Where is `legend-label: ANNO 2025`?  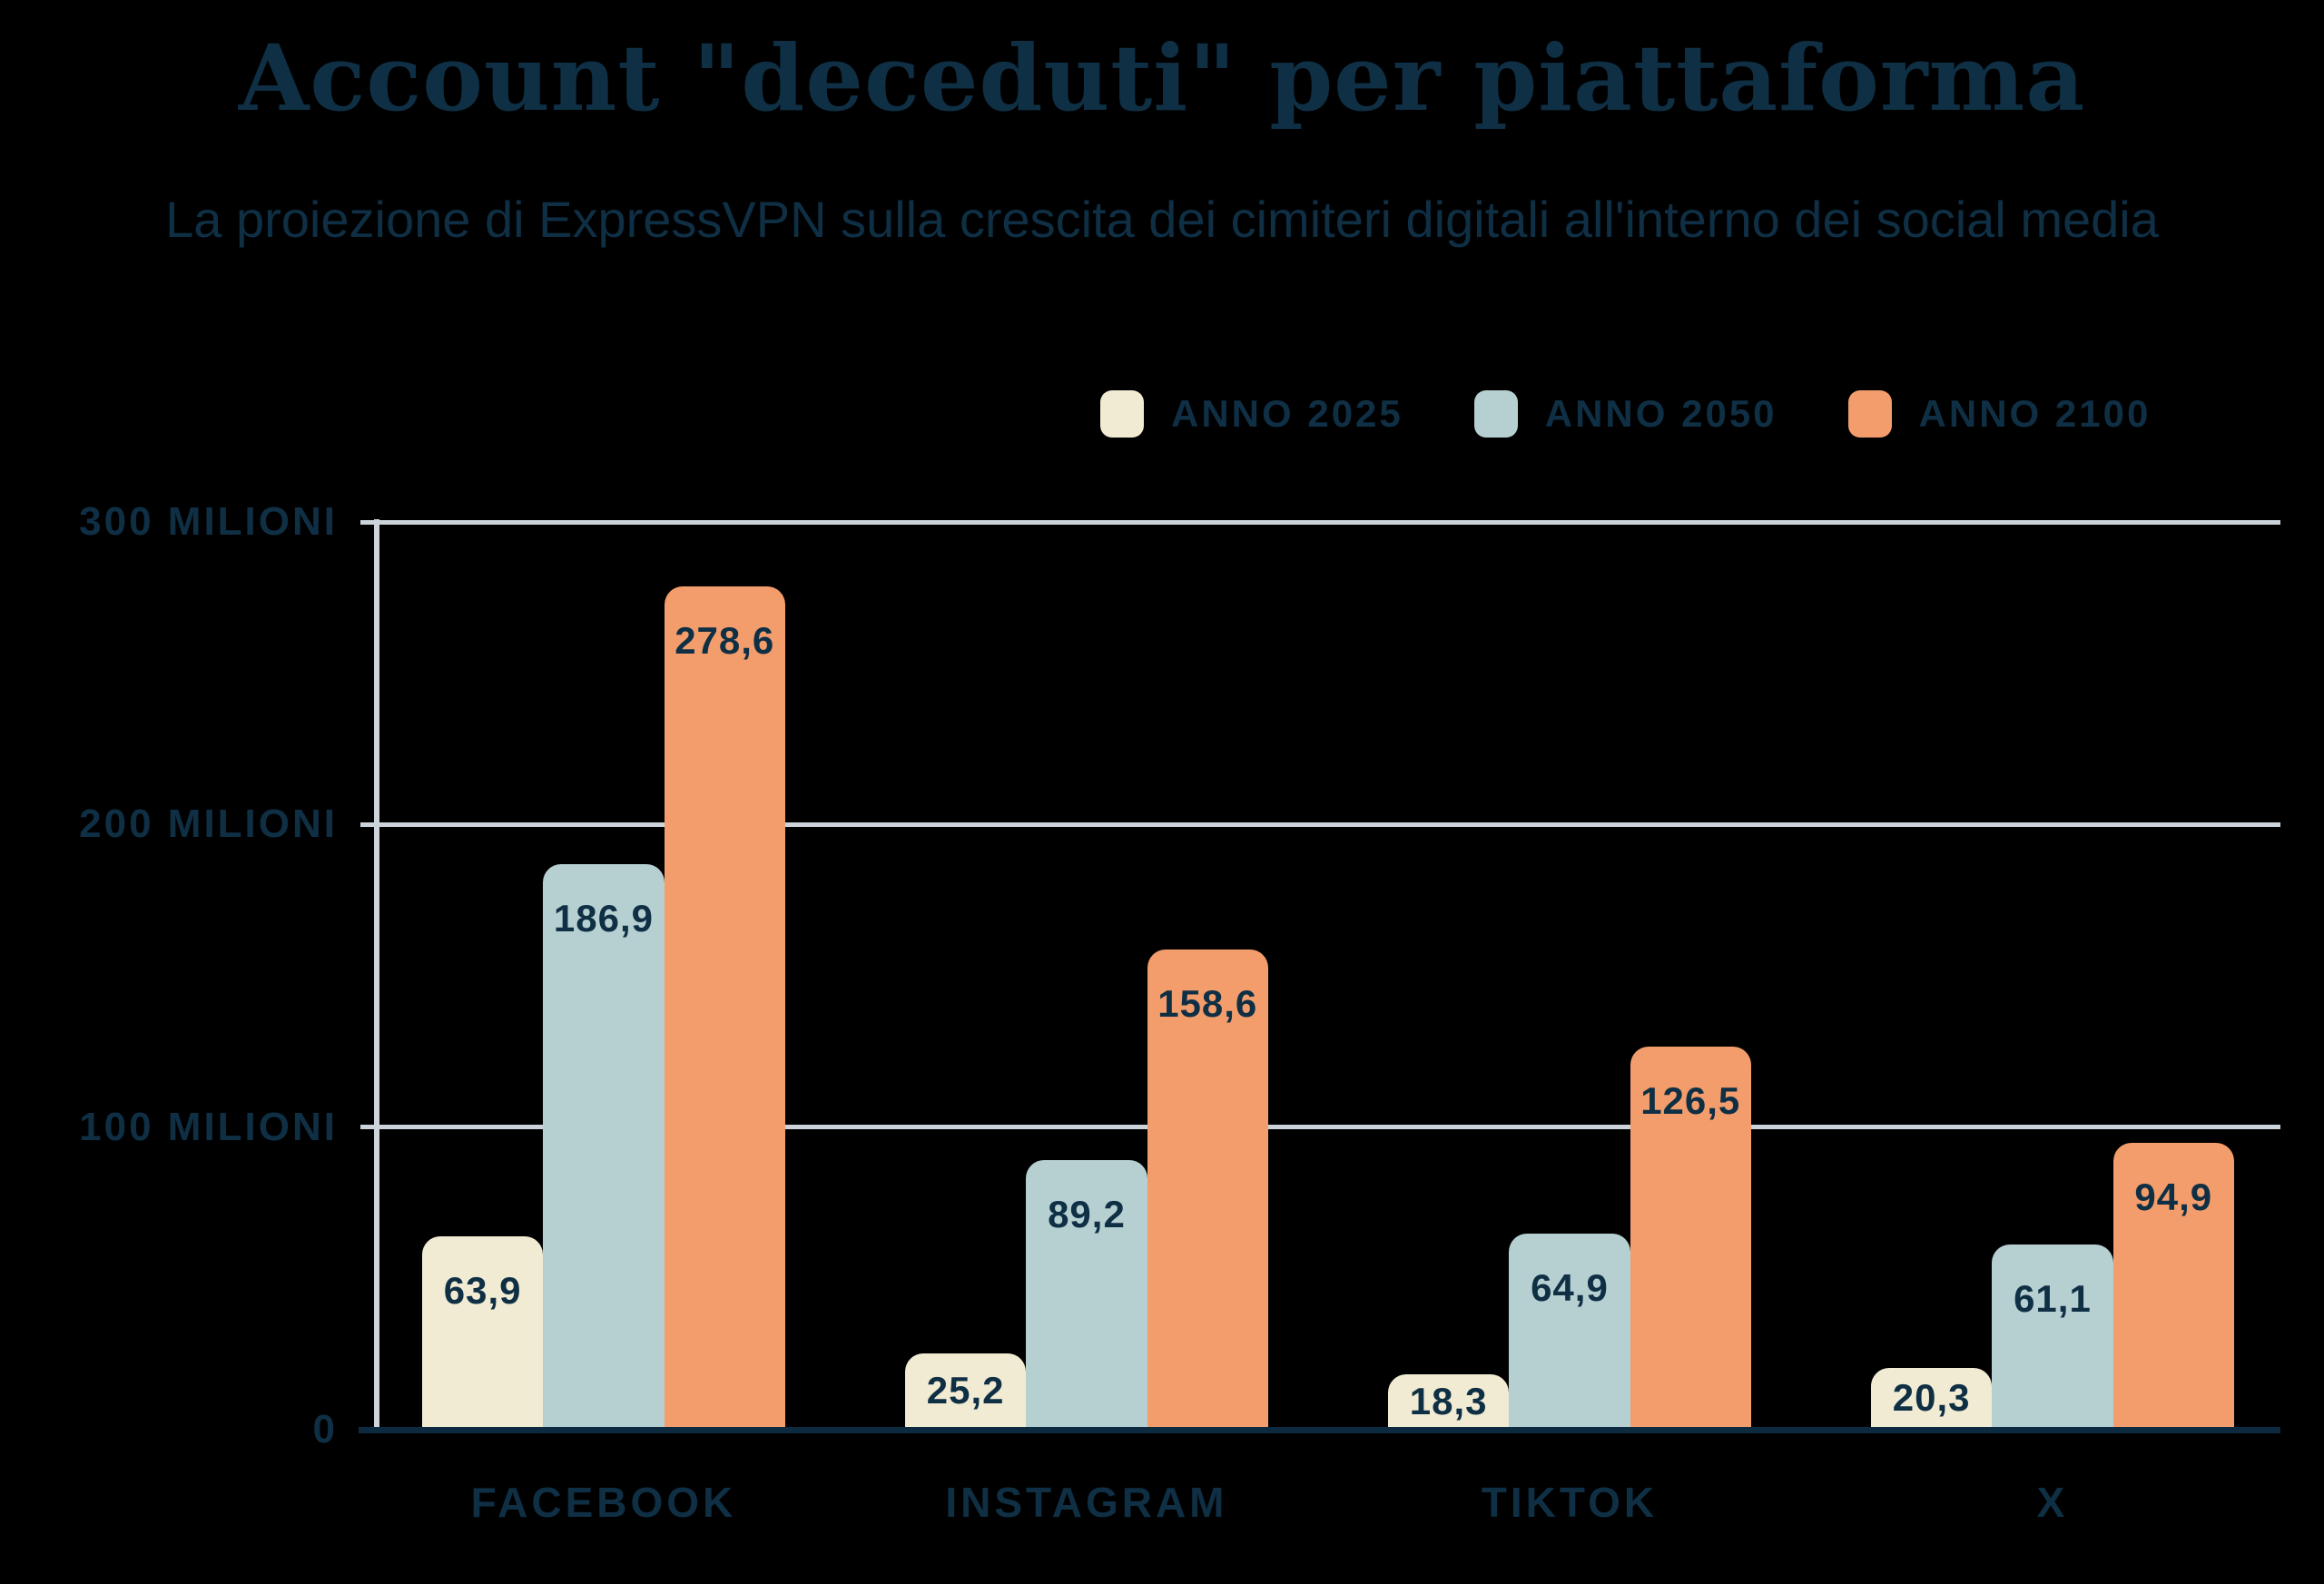 legend-label: ANNO 2025 is located at coordinates (1287, 413).